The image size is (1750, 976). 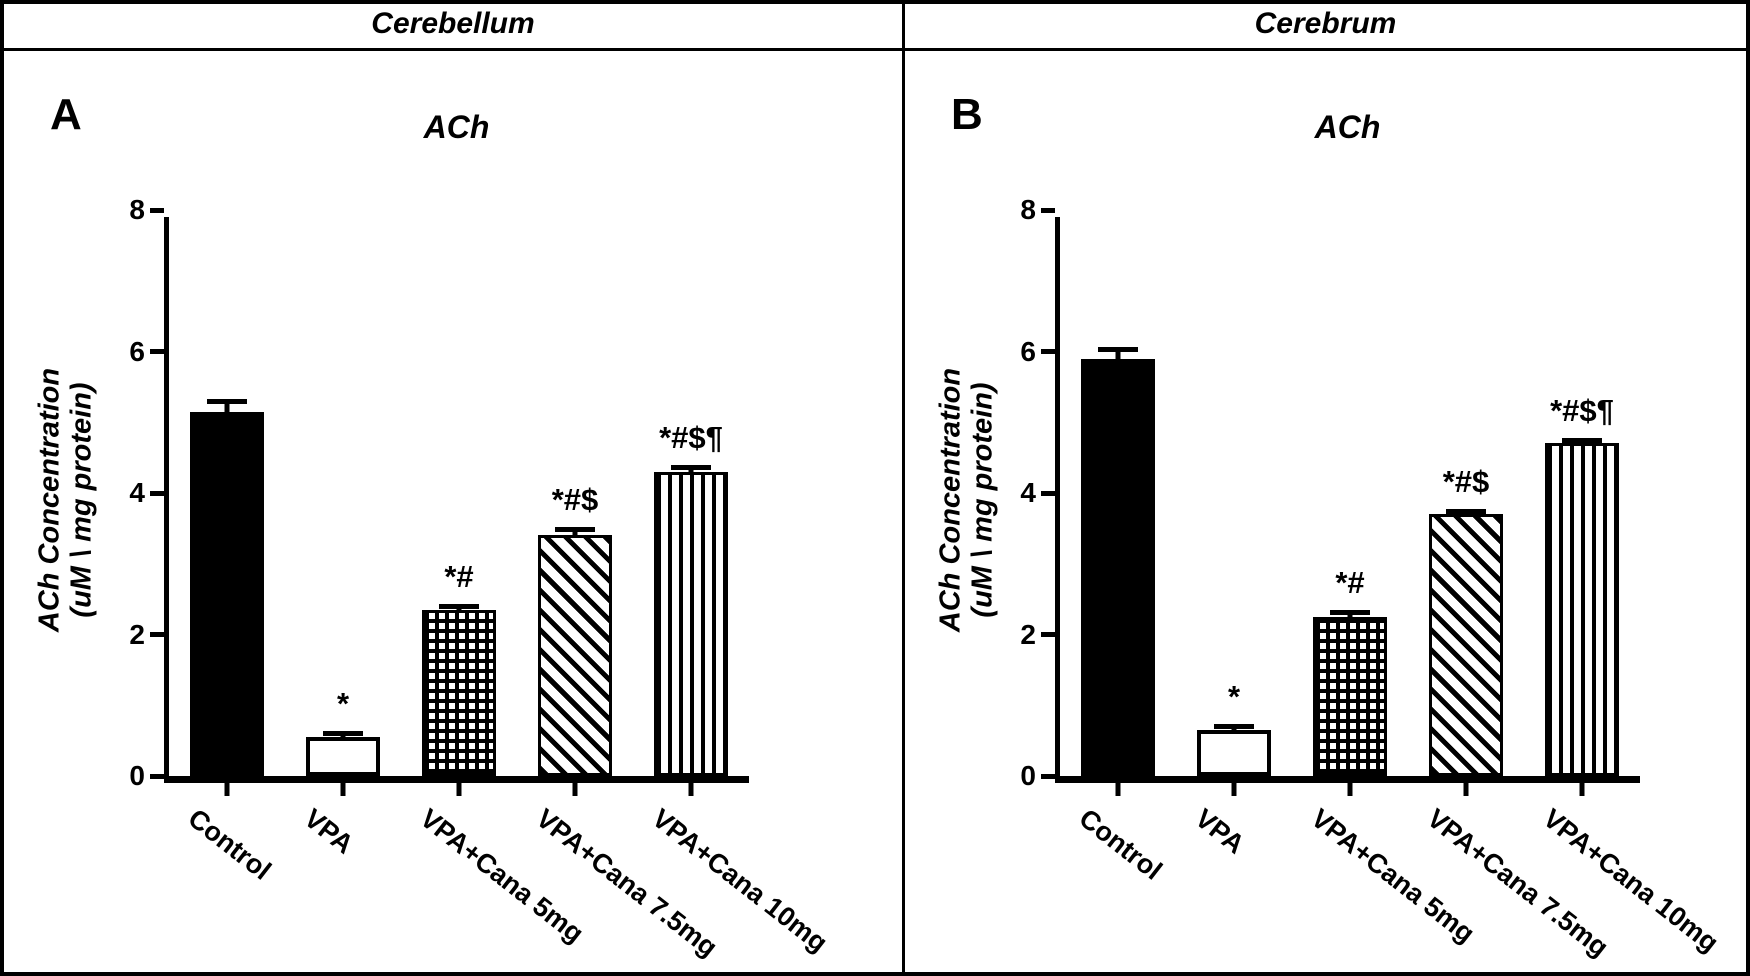 I want to click on header-cerebrum: Cerebrum, so click(x=1325, y=23).